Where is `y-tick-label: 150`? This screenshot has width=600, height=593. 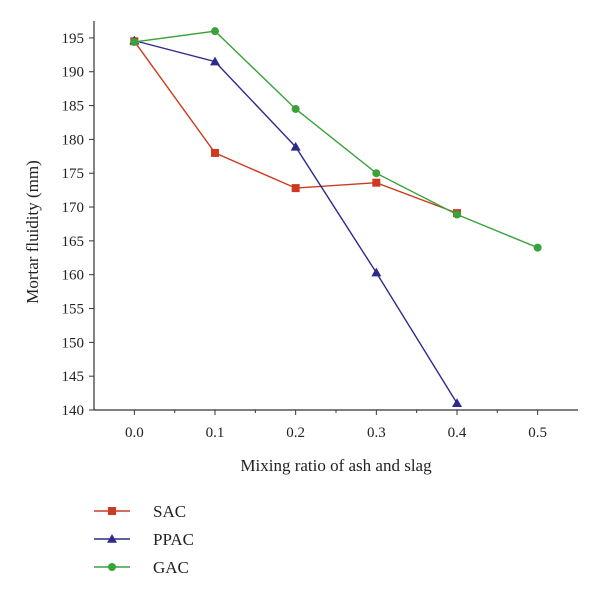
y-tick-label: 150 is located at coordinates (73, 343).